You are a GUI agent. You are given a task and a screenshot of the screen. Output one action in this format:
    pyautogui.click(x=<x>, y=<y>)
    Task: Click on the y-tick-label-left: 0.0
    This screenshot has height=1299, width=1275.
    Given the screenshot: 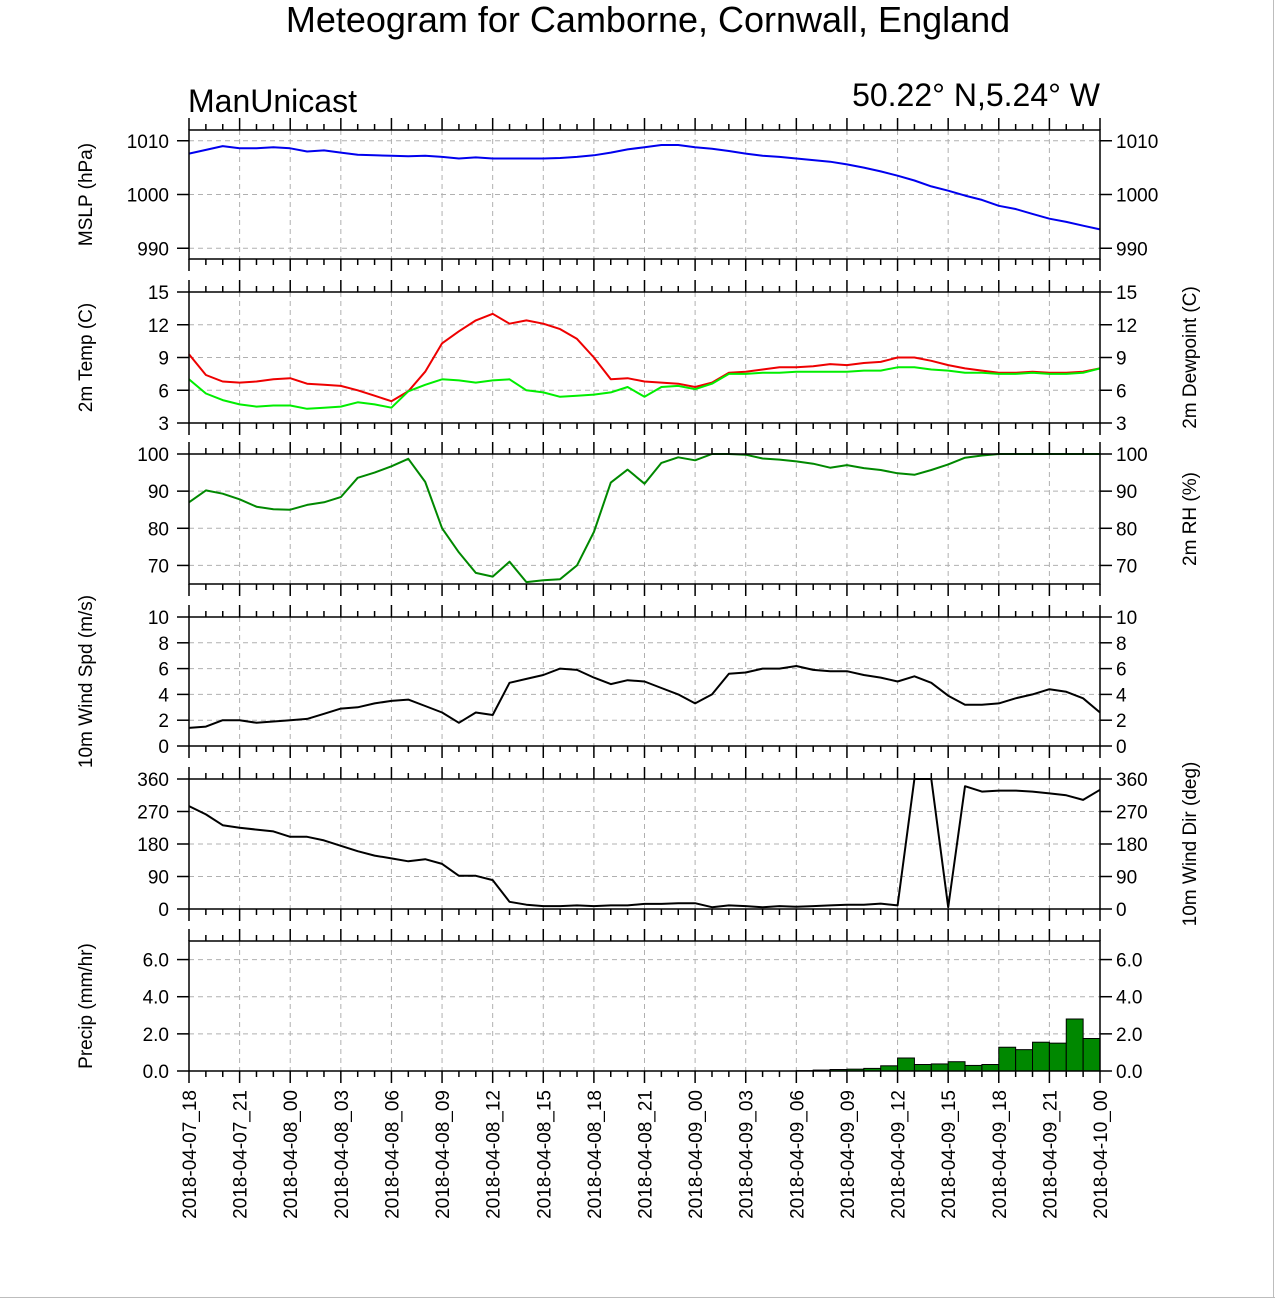 What is the action you would take?
    pyautogui.click(x=156, y=1072)
    